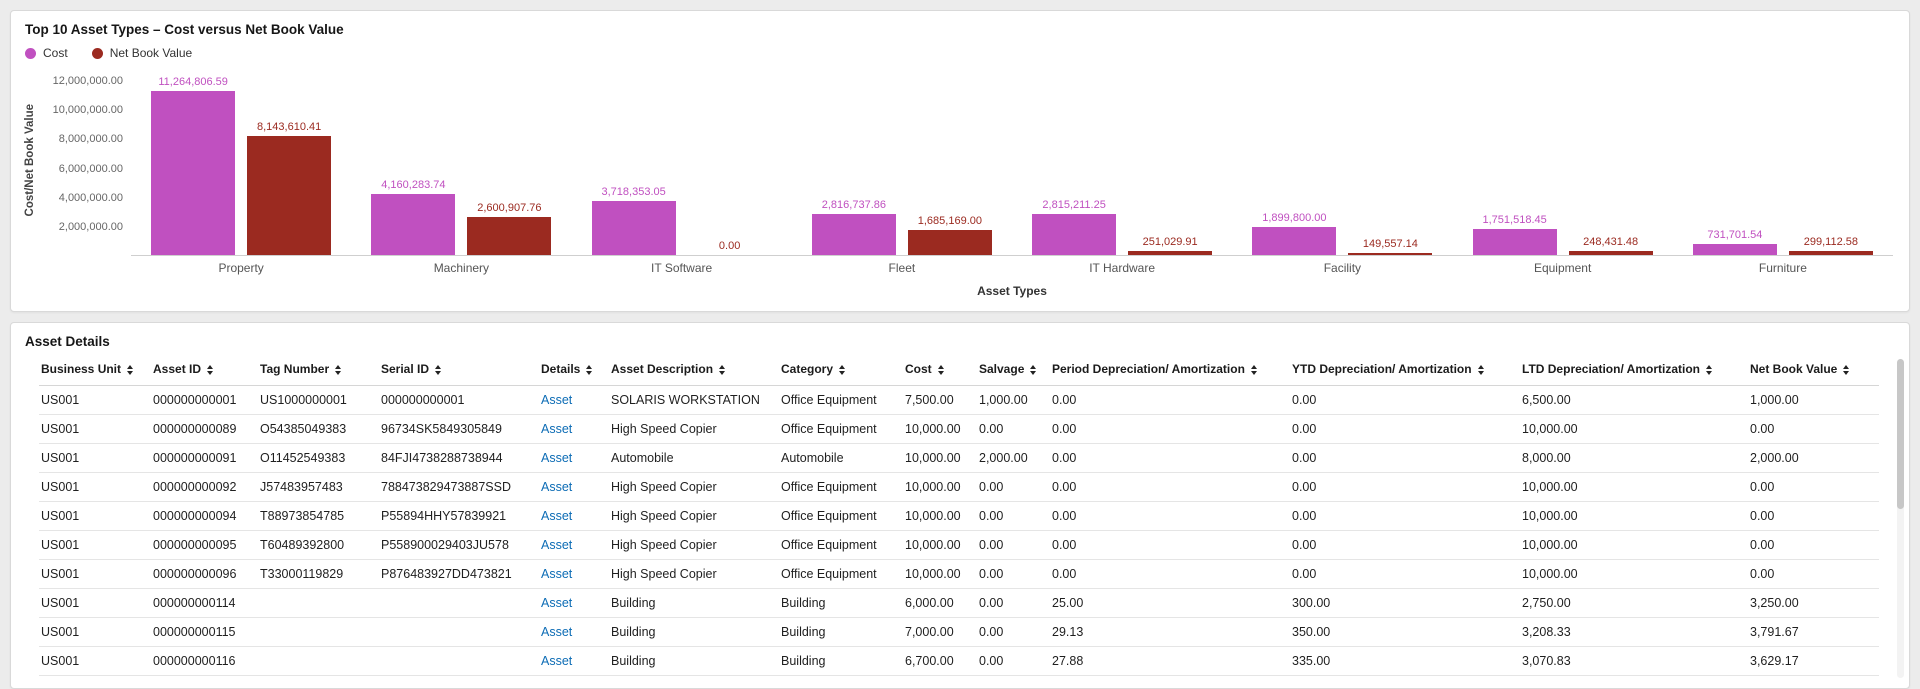 This screenshot has width=1920, height=689. I want to click on table-cell: High Speed Copier, so click(696, 429).